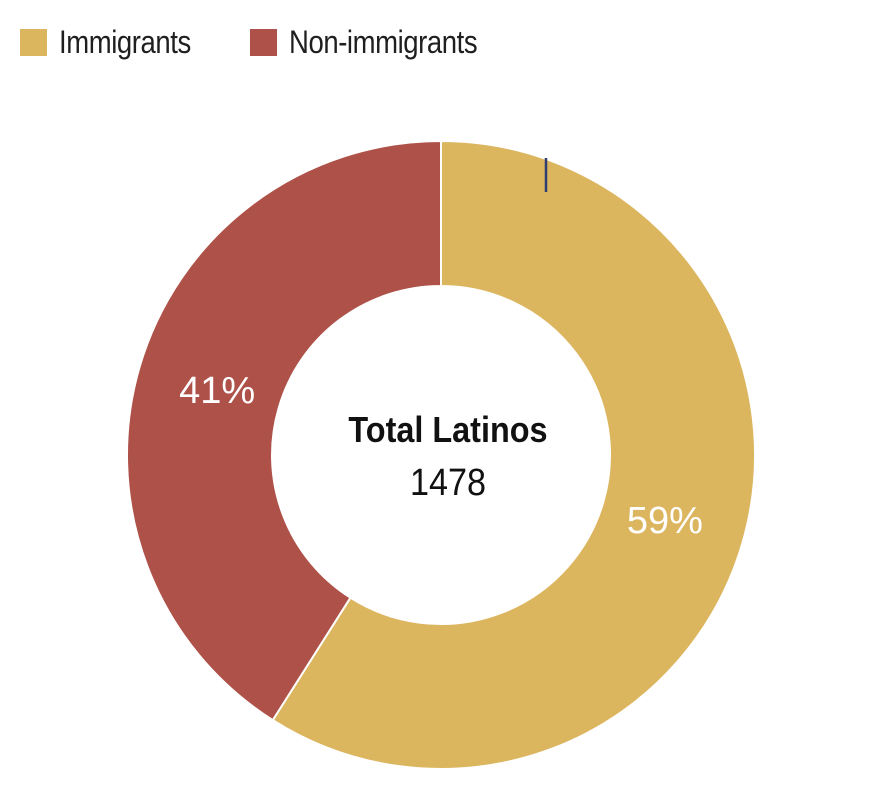  I want to click on legend-label-immigrants: Immigrants, so click(125, 42).